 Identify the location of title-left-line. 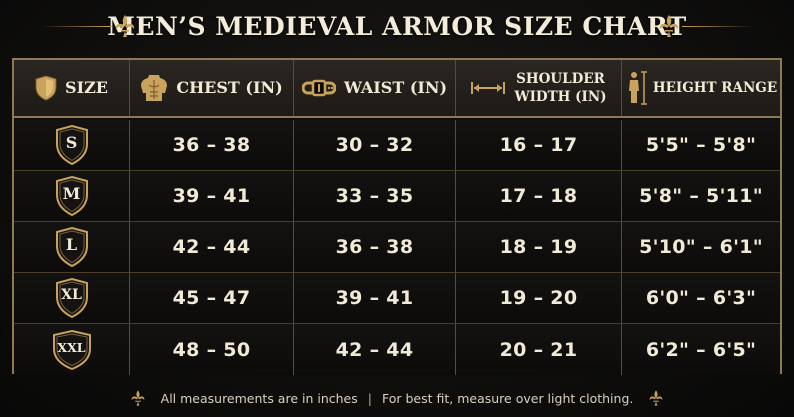
(76, 26).